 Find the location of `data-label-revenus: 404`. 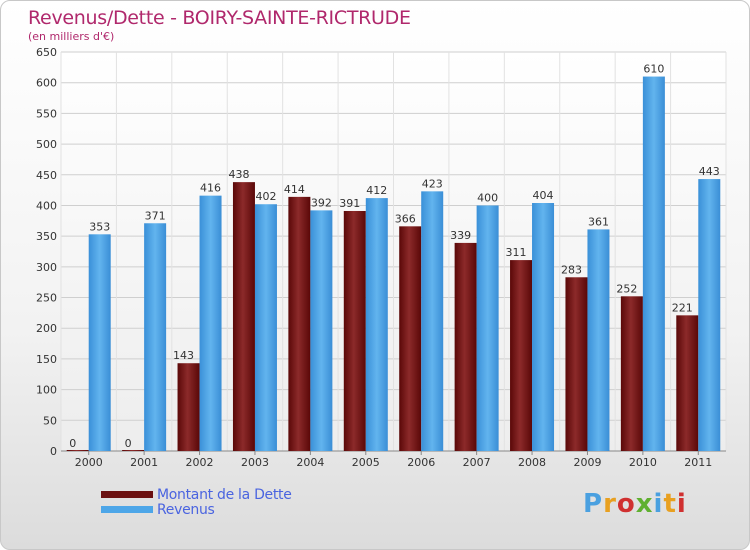

data-label-revenus: 404 is located at coordinates (543, 195).